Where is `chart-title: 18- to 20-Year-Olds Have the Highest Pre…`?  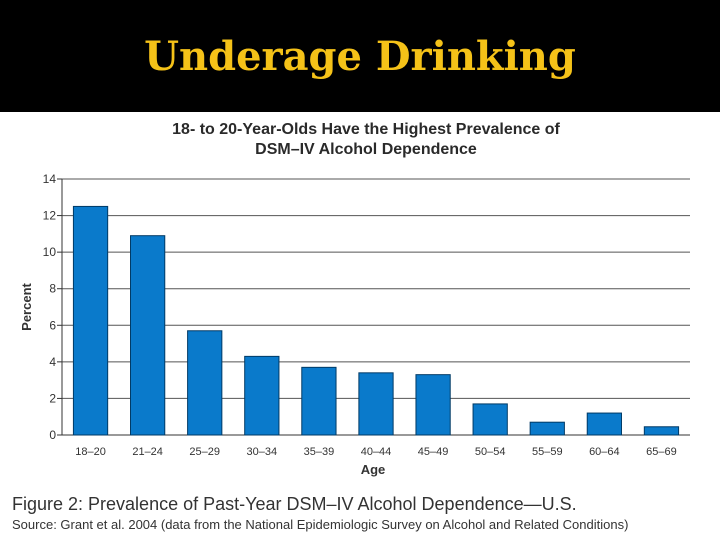
chart-title: 18- to 20-Year-Olds Have the Highest Pre… is located at coordinates (360, 140).